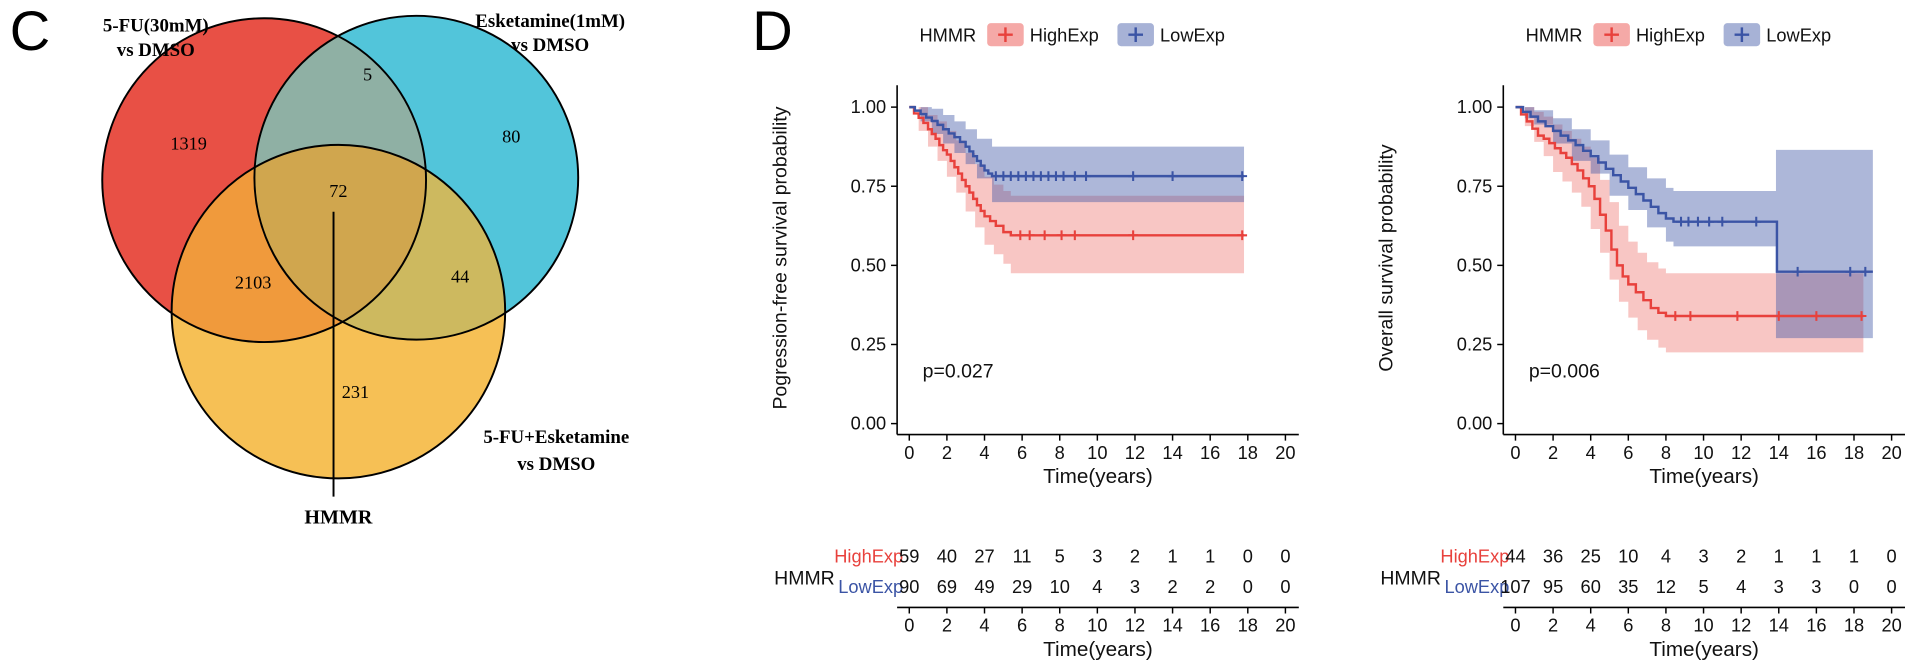  I want to click on risk-count: 27, so click(984, 555).